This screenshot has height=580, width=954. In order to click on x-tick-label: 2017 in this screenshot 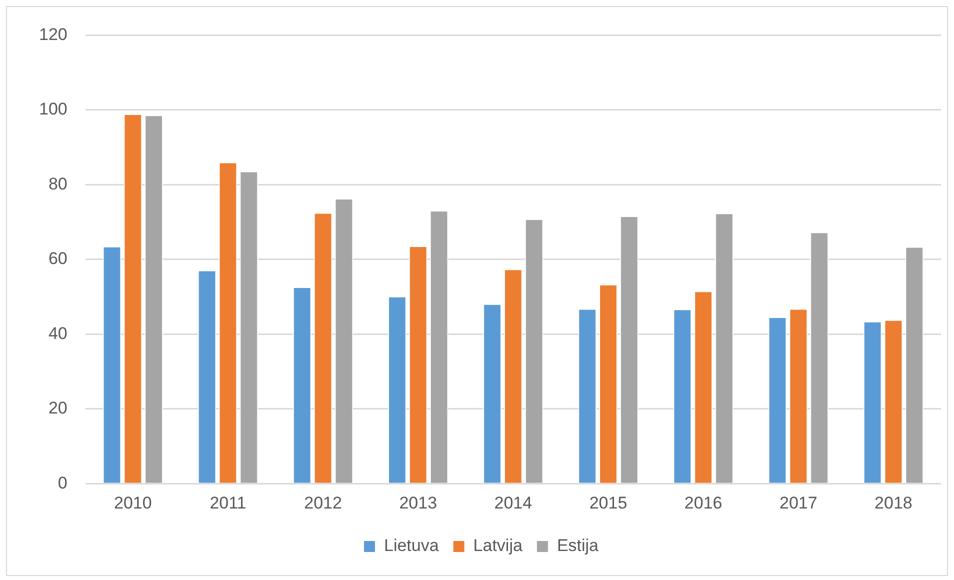, I will do `click(798, 502)`.